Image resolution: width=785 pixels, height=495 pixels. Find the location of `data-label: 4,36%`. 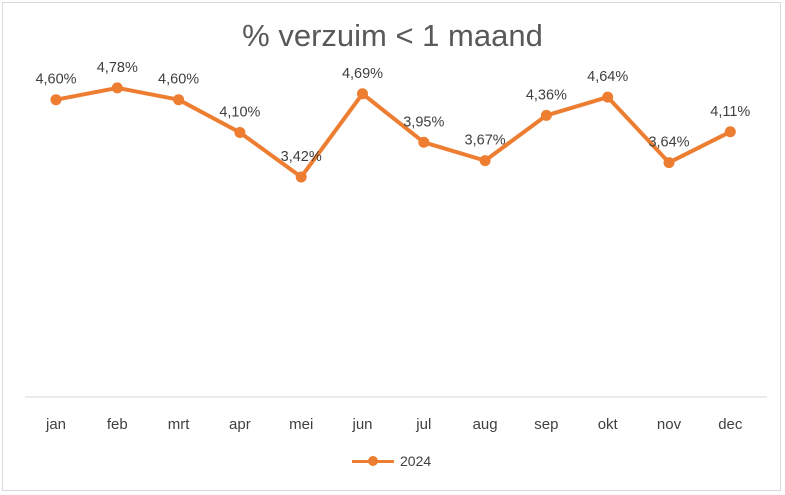

data-label: 4,36% is located at coordinates (546, 95).